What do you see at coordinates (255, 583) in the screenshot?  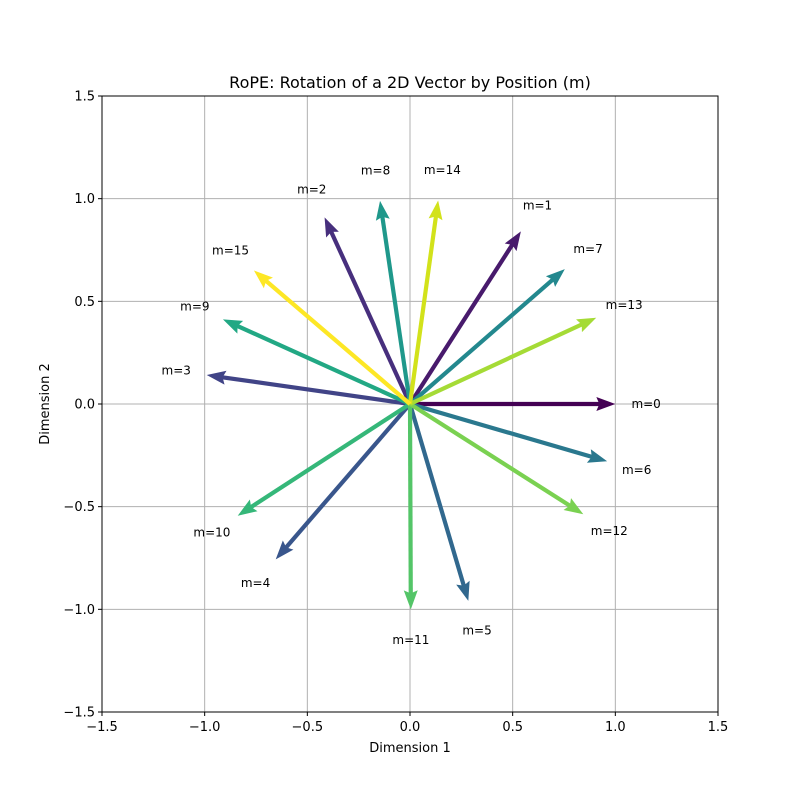 I see `vector-label: m=4` at bounding box center [255, 583].